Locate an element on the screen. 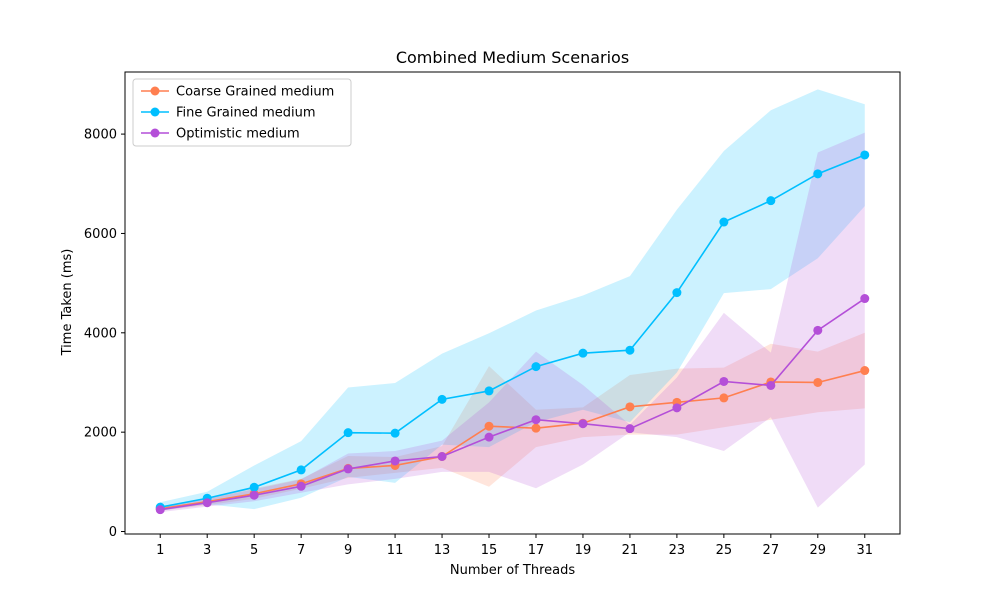 The height and width of the screenshot is (600, 1000). y-tick-label: 0 is located at coordinates (113, 532).